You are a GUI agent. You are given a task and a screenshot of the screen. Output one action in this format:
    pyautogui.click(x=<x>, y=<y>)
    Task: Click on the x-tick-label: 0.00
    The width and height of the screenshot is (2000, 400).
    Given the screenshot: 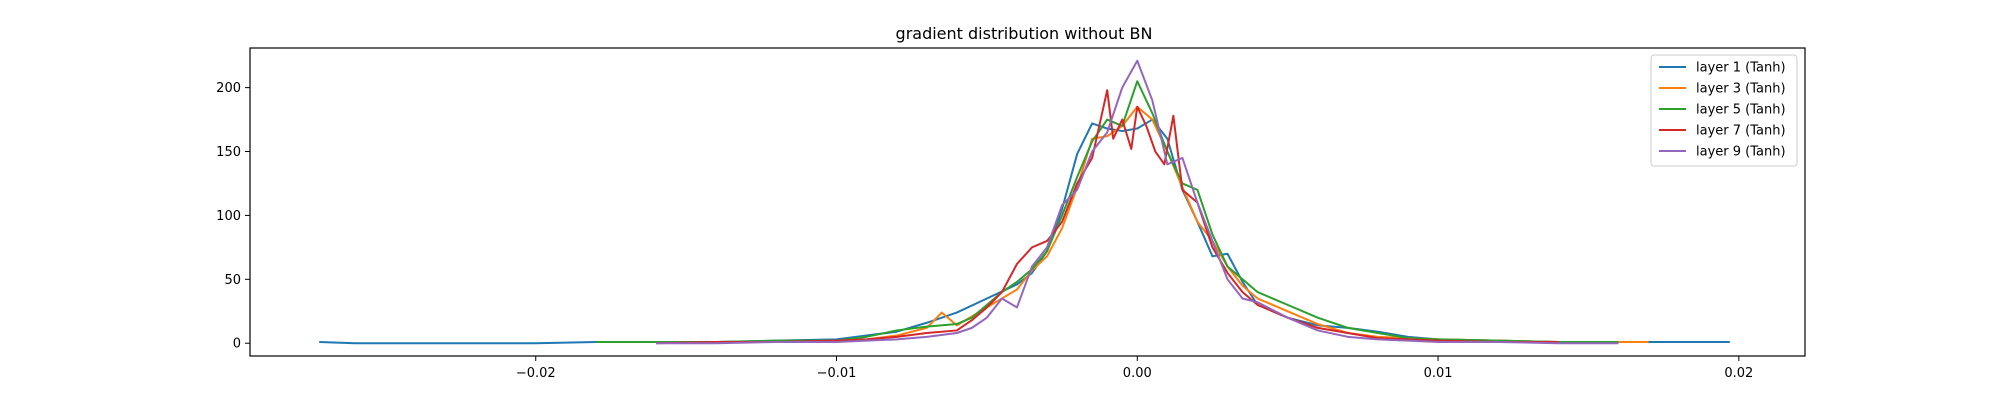 What is the action you would take?
    pyautogui.click(x=1137, y=373)
    